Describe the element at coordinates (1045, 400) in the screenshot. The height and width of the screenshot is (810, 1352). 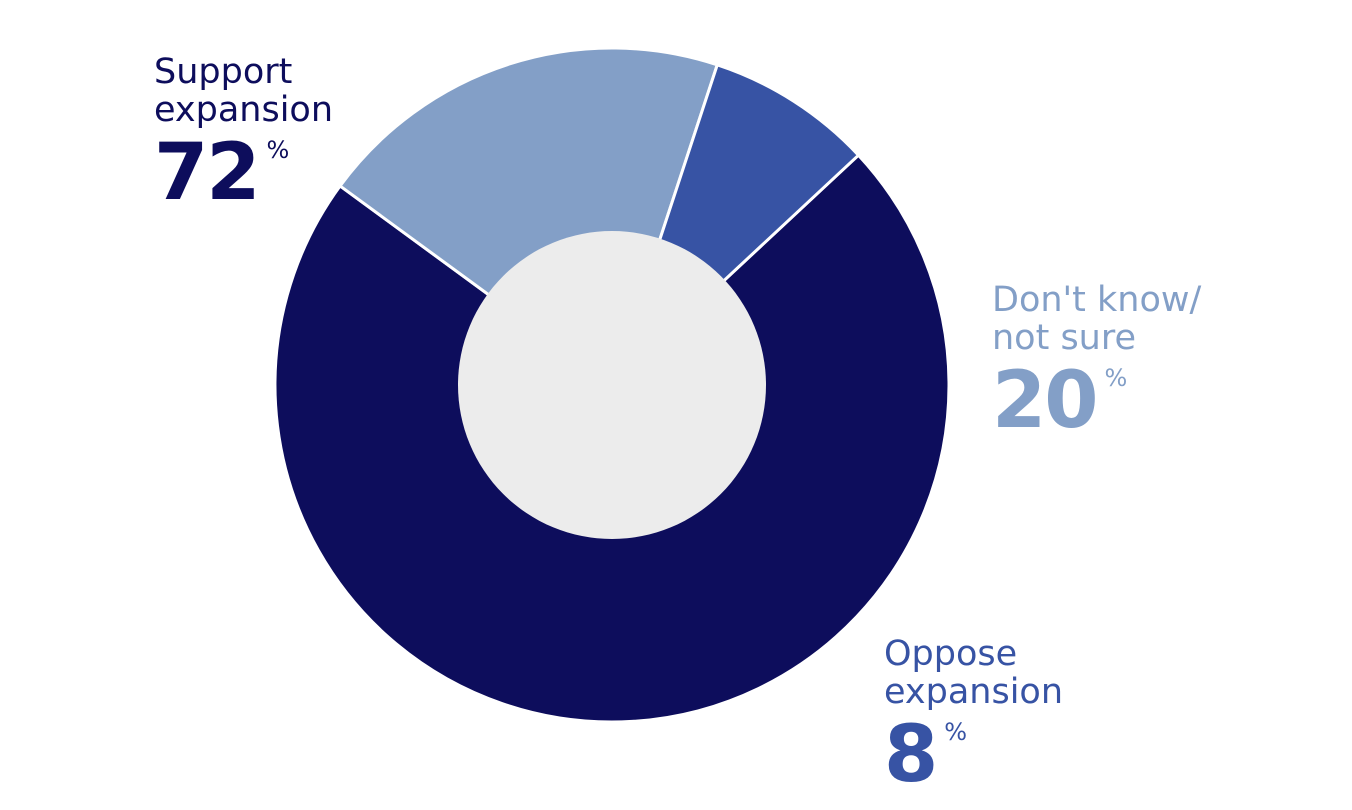
I see `slice-value-number: 20` at that location.